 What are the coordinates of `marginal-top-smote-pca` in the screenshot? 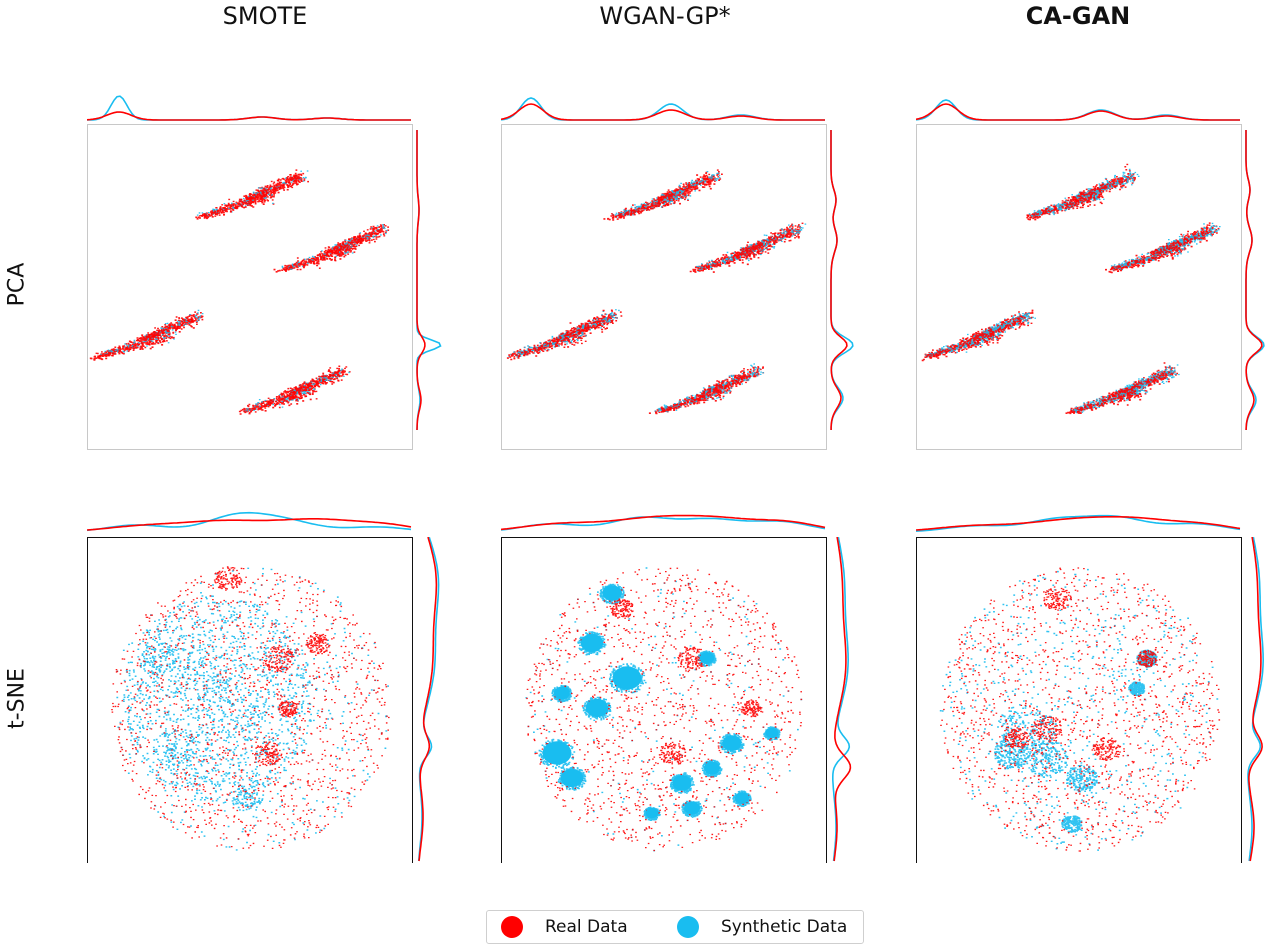 It's located at (249, 103).